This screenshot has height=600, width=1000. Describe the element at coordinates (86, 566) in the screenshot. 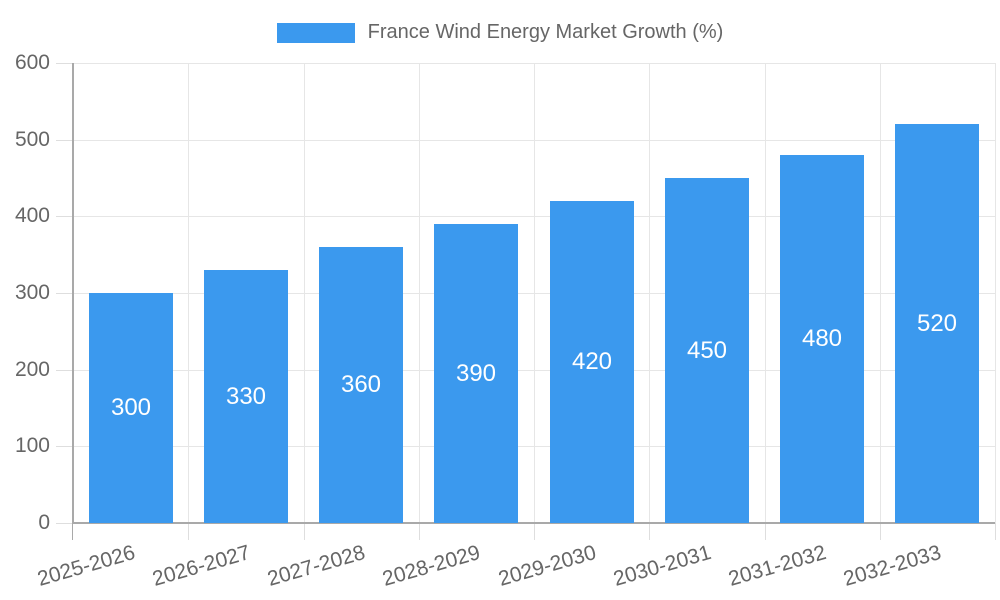

I see `x-axis-tick-label: 2025-2026` at that location.